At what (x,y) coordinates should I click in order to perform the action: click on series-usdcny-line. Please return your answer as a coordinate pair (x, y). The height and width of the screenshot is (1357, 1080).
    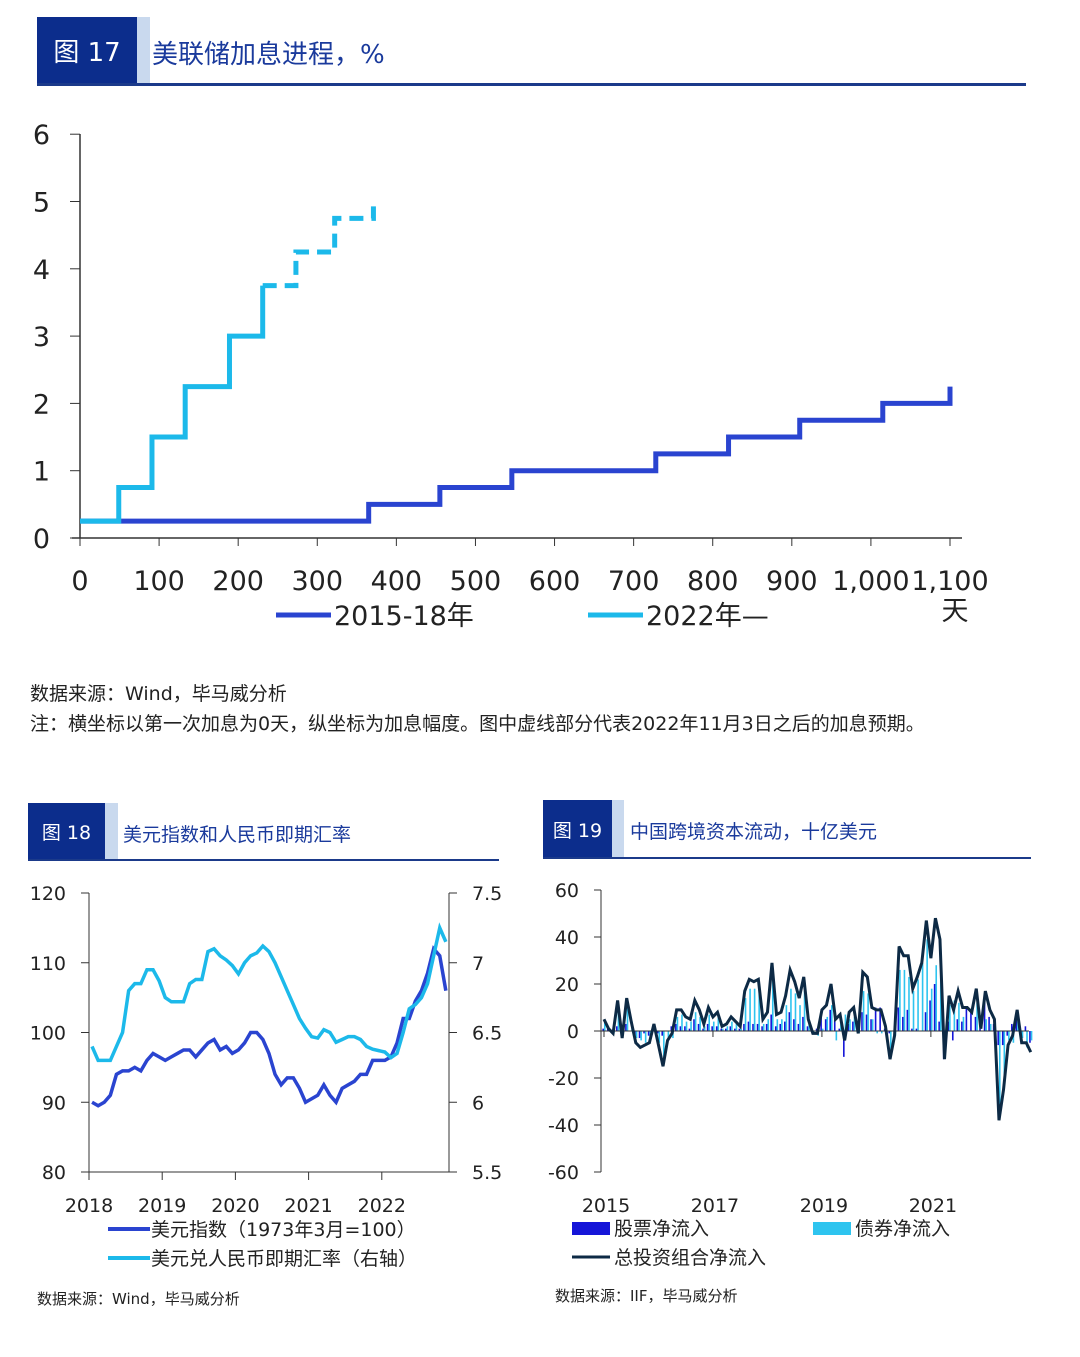
    Looking at the image, I should click on (269, 992).